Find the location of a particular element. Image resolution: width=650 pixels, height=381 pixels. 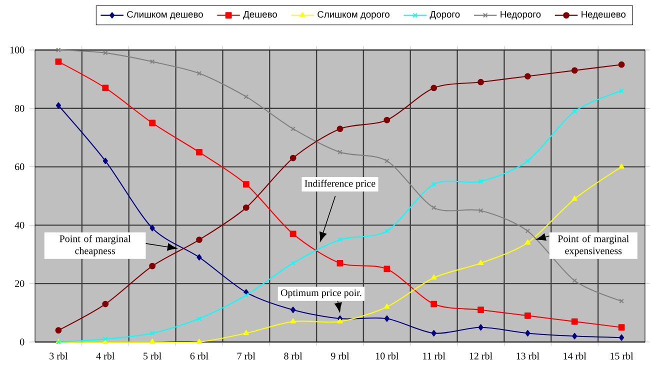

y-tick-label: 0 is located at coordinates (22, 342).